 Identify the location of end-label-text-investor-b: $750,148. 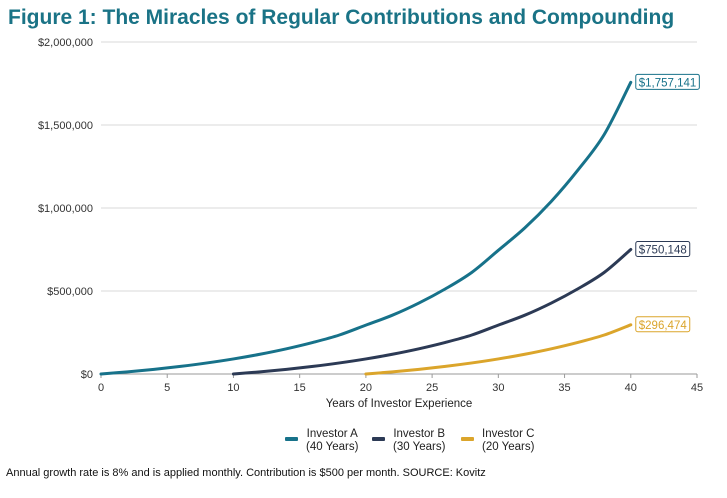
(663, 250).